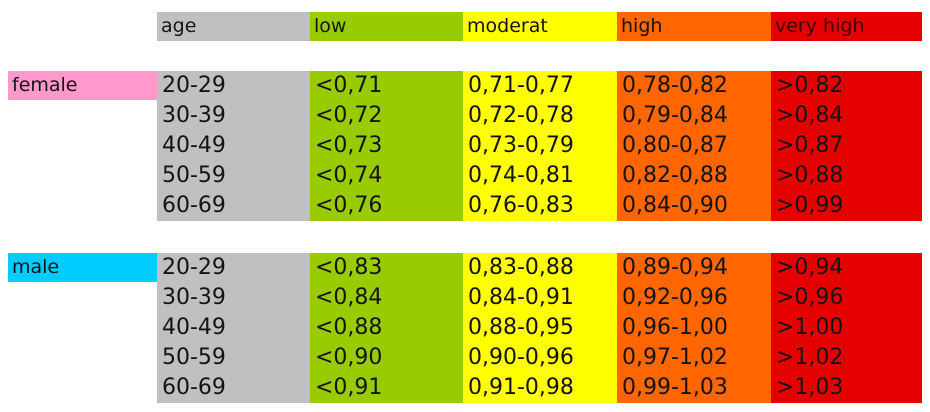 This screenshot has height=412, width=930. What do you see at coordinates (810, 85) in the screenshot?
I see `very-high-cell: >0,82` at bounding box center [810, 85].